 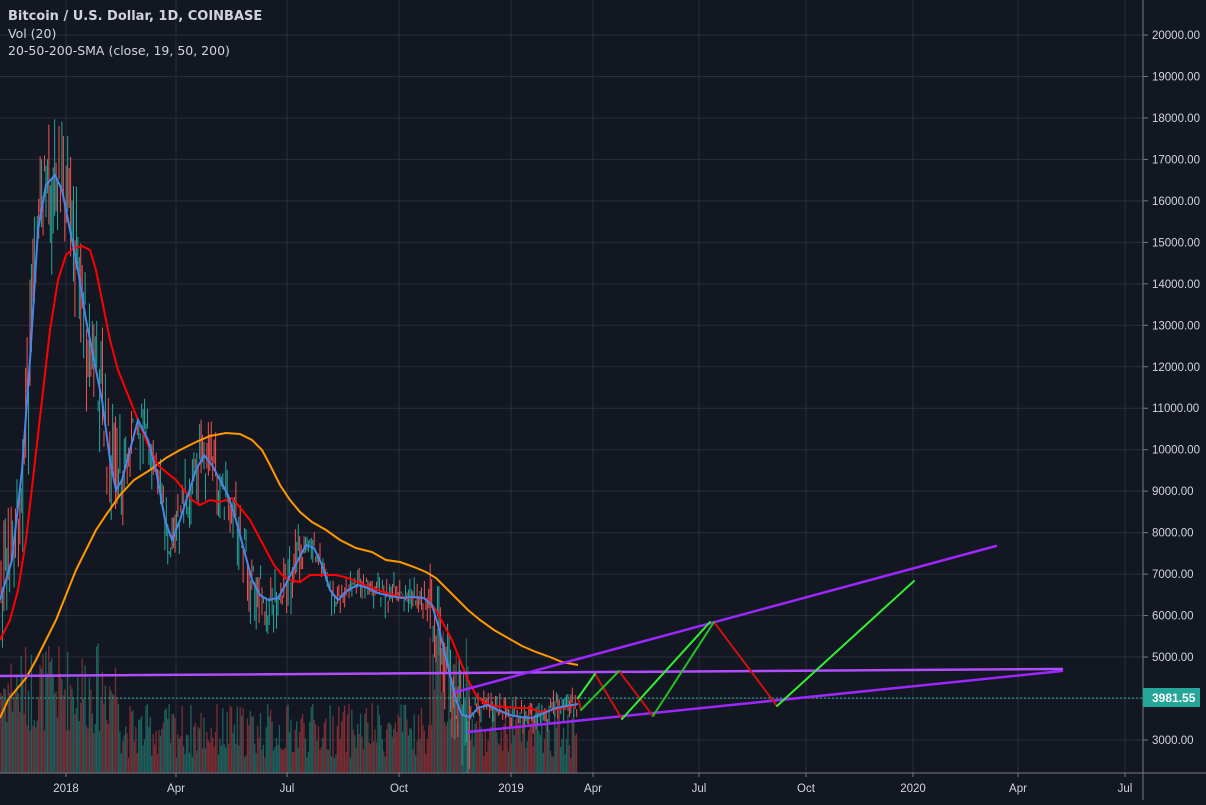 I want to click on time-axis-pane, so click(x=603, y=786).